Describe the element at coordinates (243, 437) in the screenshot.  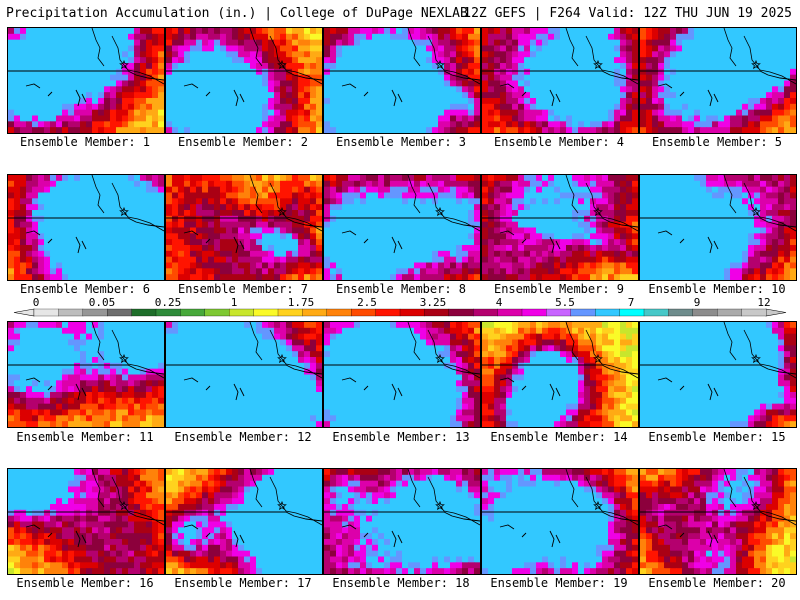
I see `ensemble-member-label: Ensemble Member: 12` at that location.